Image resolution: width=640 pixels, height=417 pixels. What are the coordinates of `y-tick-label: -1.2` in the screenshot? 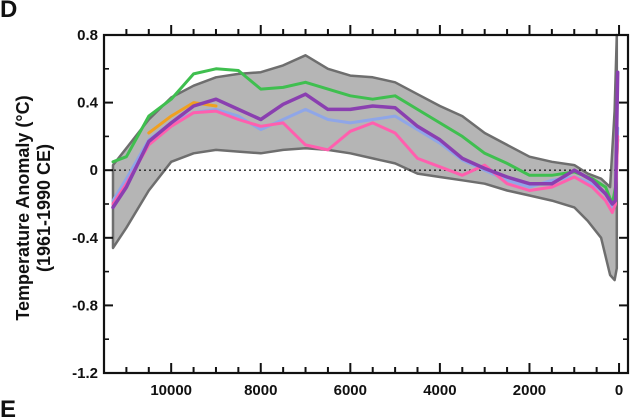 It's located at (85, 373).